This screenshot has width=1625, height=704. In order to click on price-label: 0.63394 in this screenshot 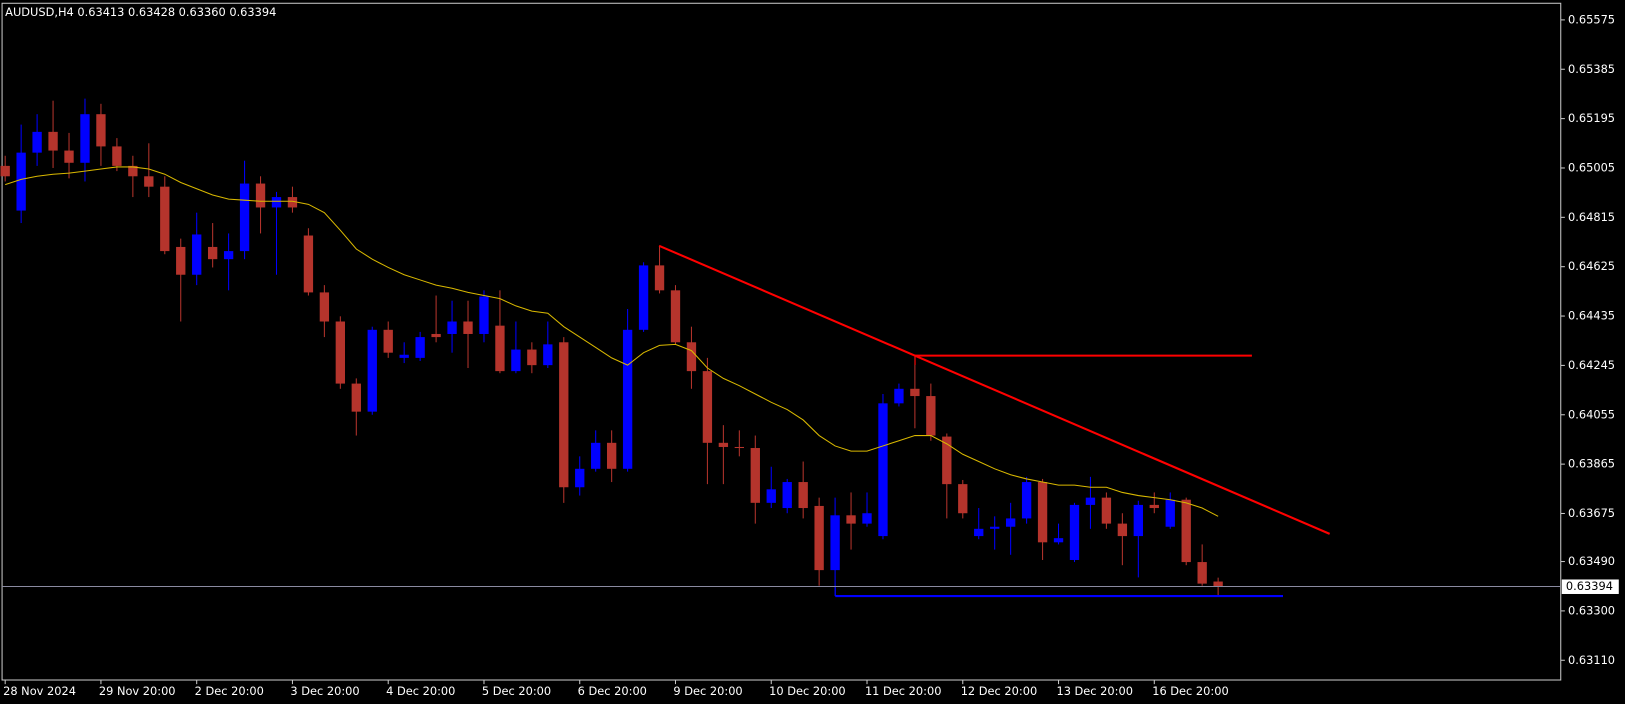, I will do `click(1589, 586)`.